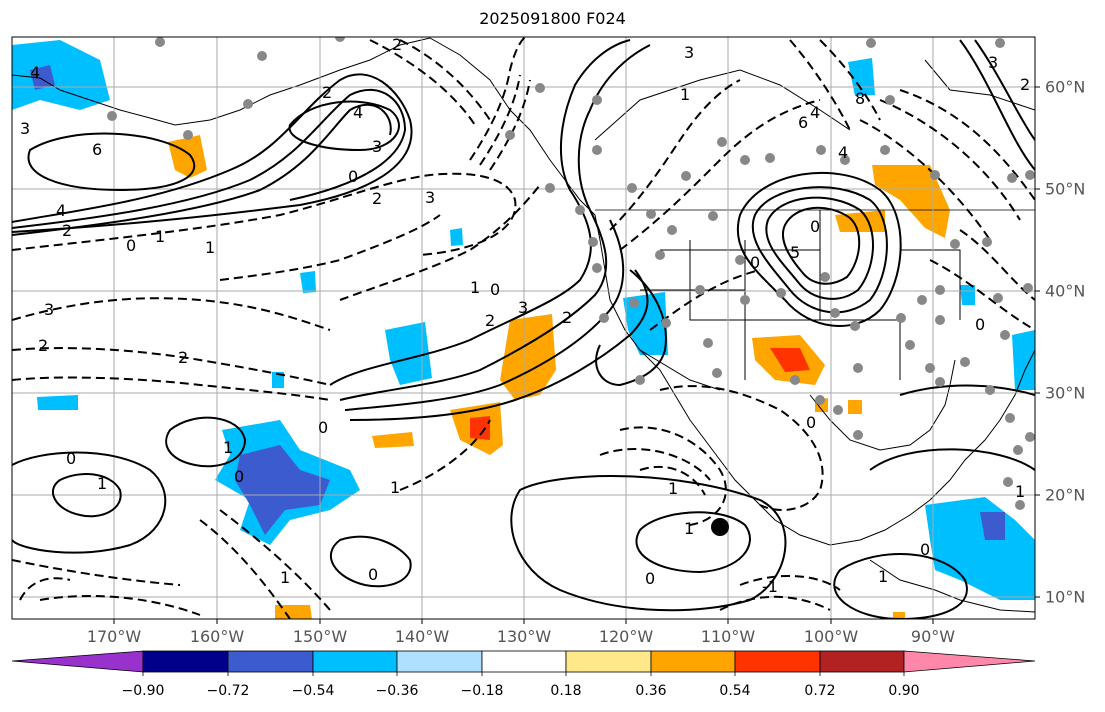 The width and height of the screenshot is (1105, 712). What do you see at coordinates (1065, 87) in the screenshot?
I see `latitude-label: 60°N` at bounding box center [1065, 87].